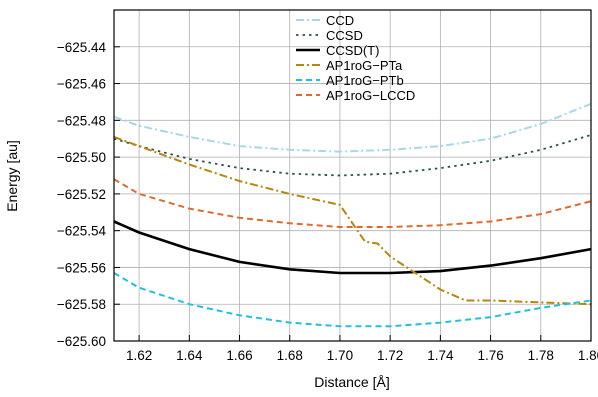 The height and width of the screenshot is (397, 598). Describe the element at coordinates (352, 50) in the screenshot. I see `legend-label-2: CCSD(T)` at that location.